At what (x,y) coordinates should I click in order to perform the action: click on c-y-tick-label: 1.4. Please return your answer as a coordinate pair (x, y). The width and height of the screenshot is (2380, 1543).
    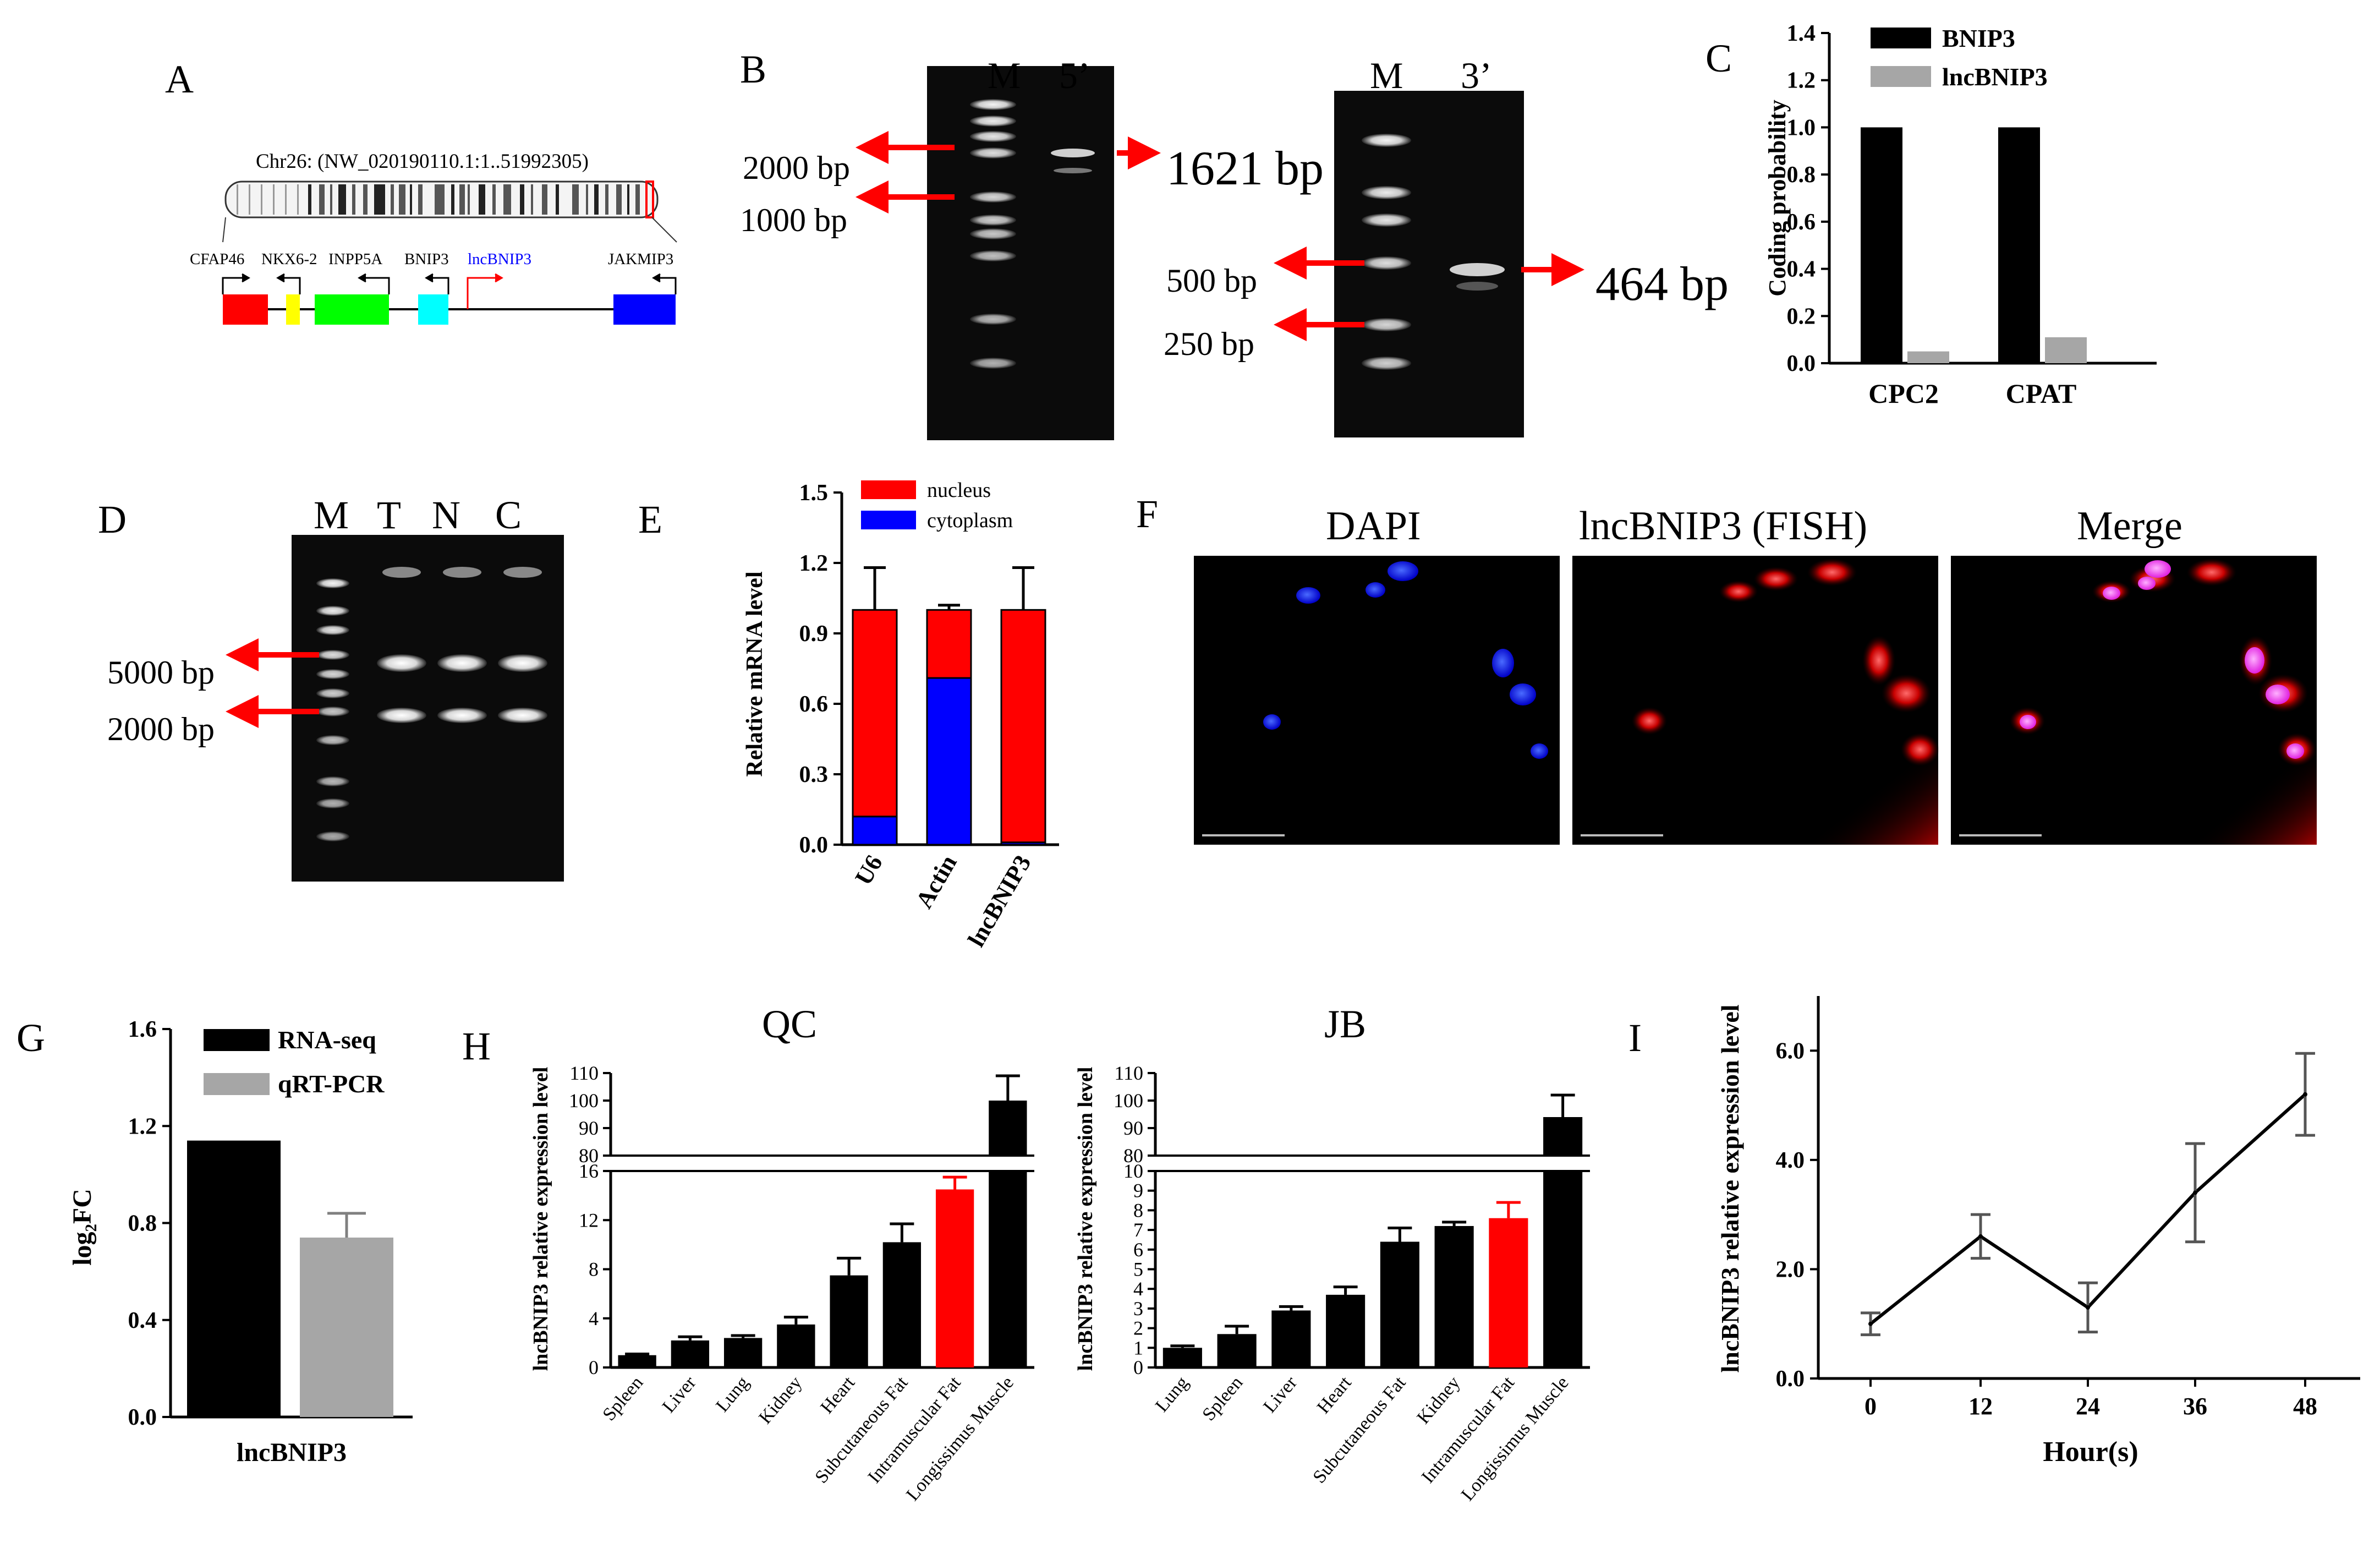
    Looking at the image, I should click on (1801, 33).